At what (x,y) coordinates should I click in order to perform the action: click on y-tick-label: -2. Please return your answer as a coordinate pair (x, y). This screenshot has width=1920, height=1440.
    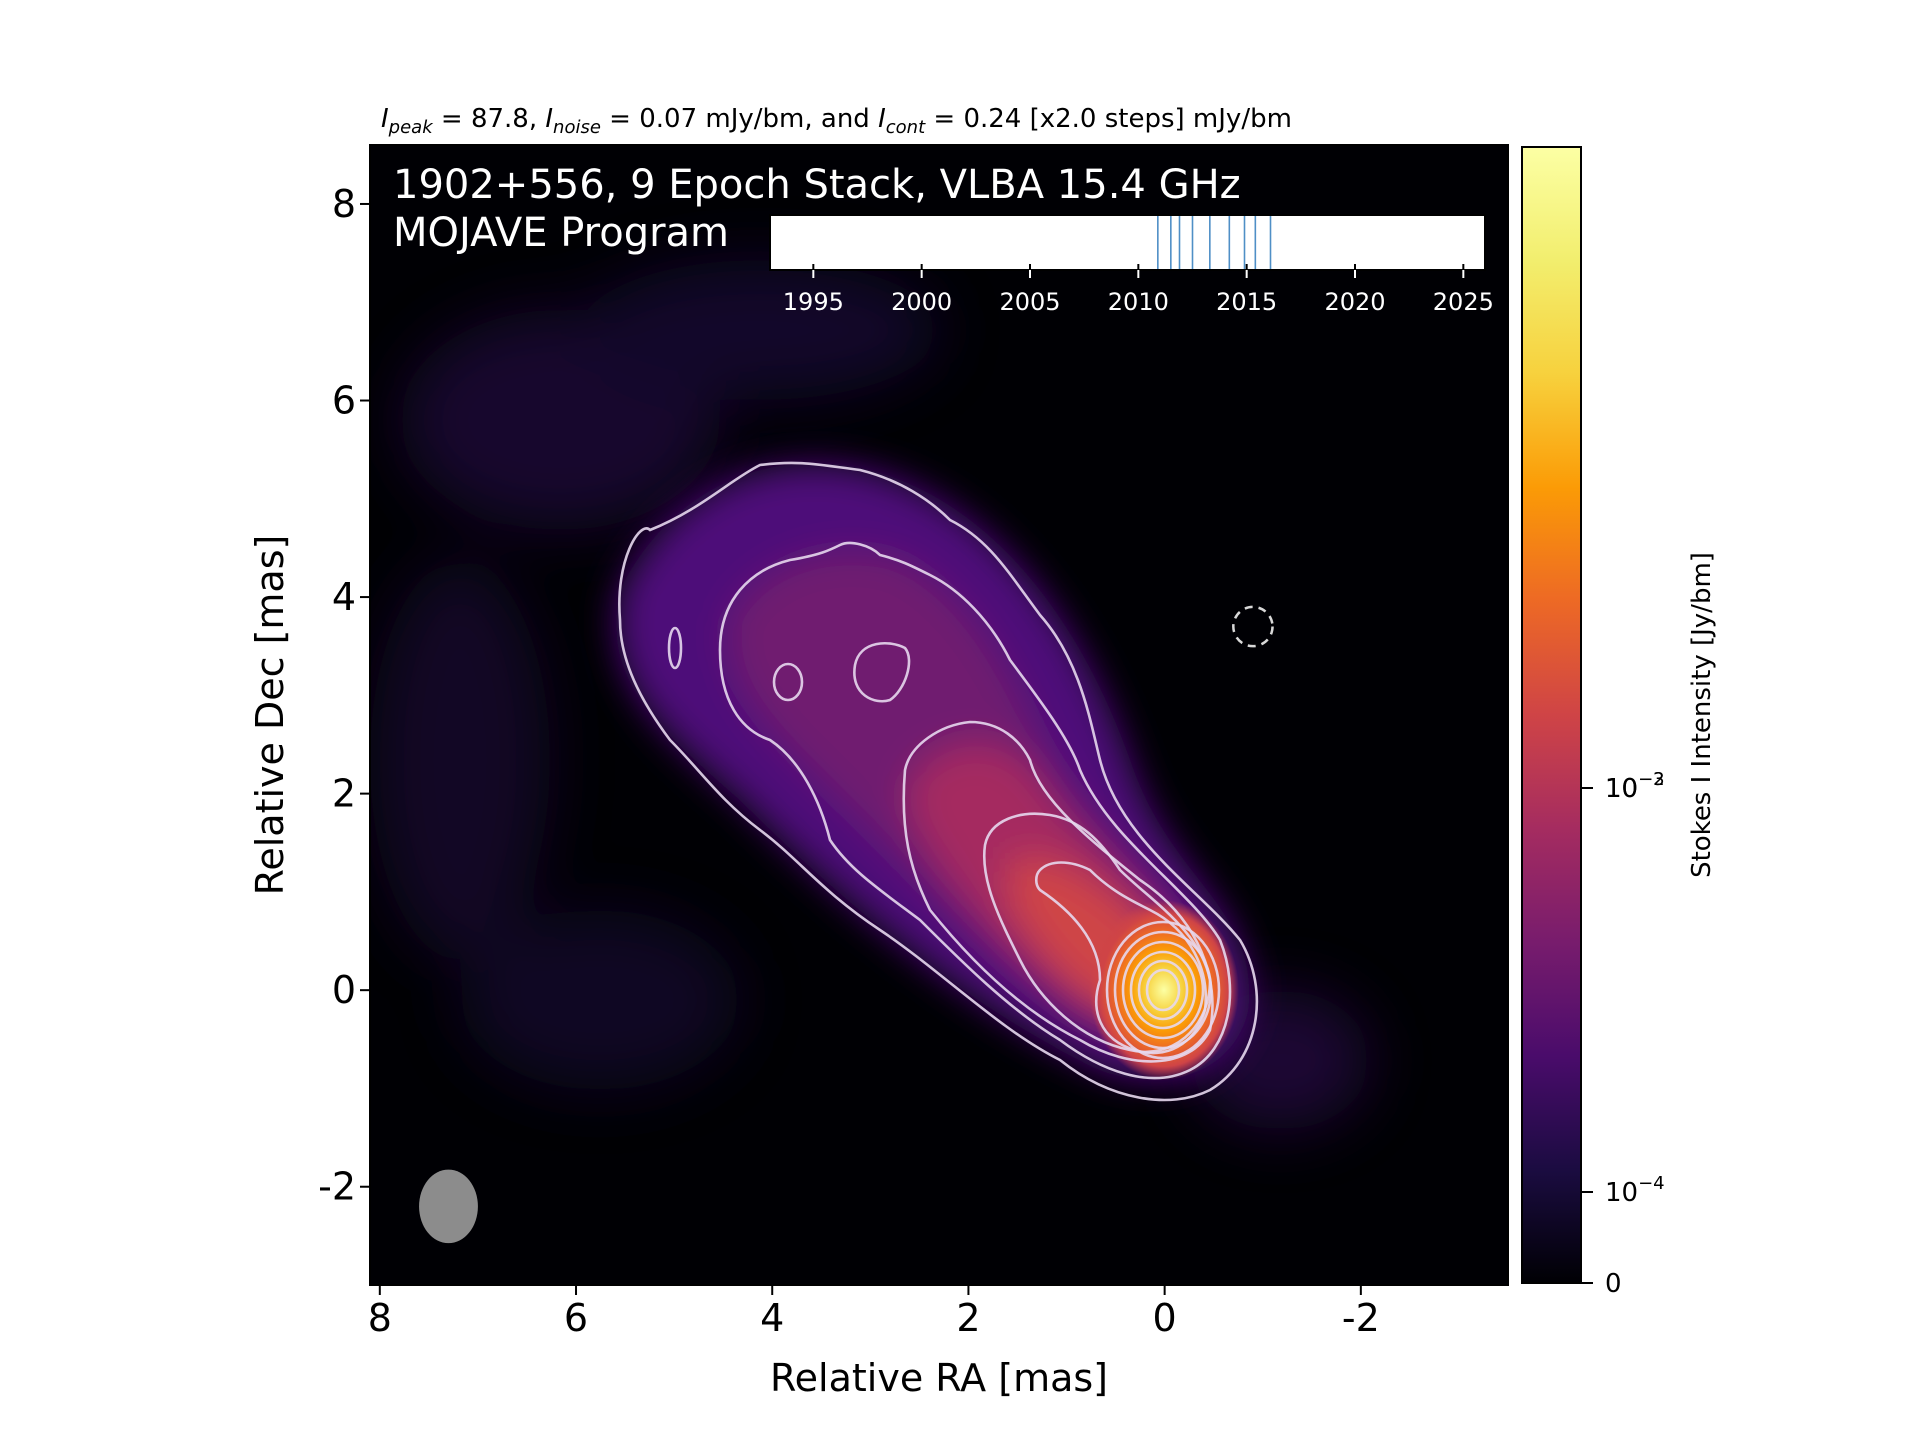
    Looking at the image, I should click on (337, 1187).